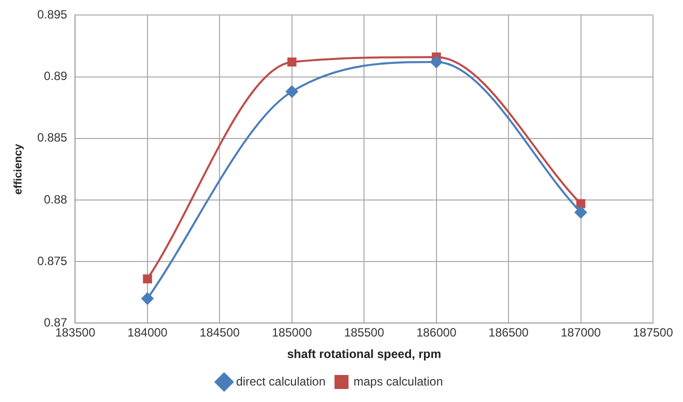  I want to click on y-tick-label: 0.895, so click(52, 15).